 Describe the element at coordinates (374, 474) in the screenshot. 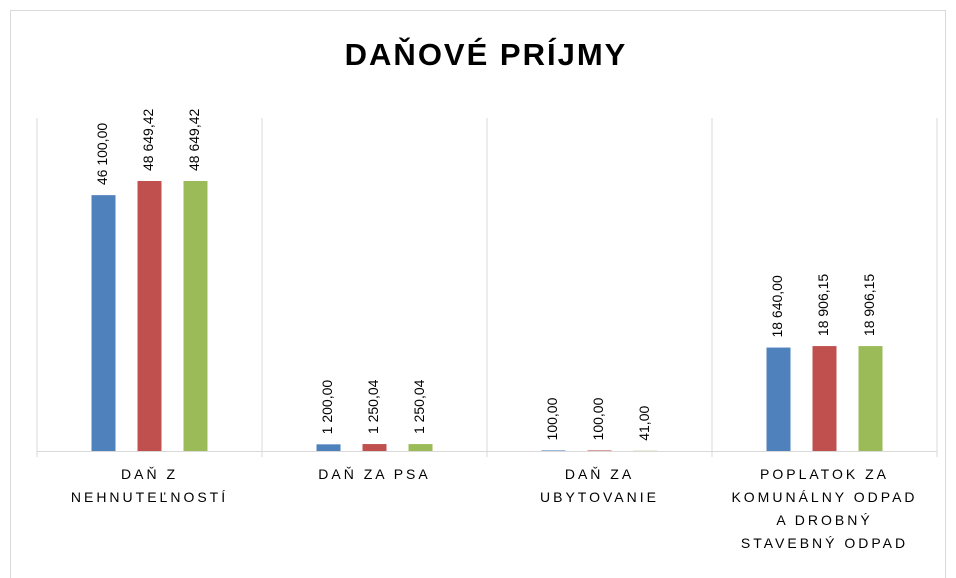

I see `x-tick-label: DAŇ ZA PSA` at that location.